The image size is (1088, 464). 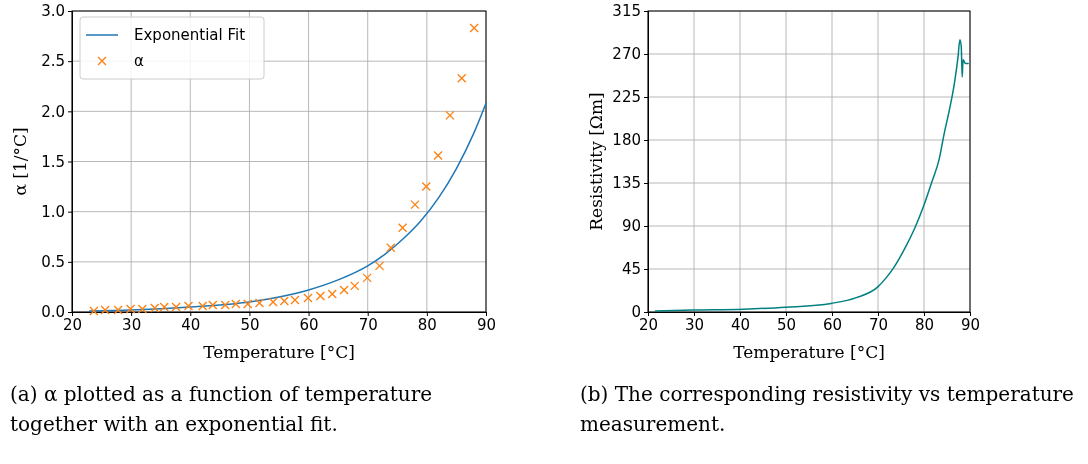 What do you see at coordinates (53, 211) in the screenshot?
I see `y-tick-label: 1.0` at bounding box center [53, 211].